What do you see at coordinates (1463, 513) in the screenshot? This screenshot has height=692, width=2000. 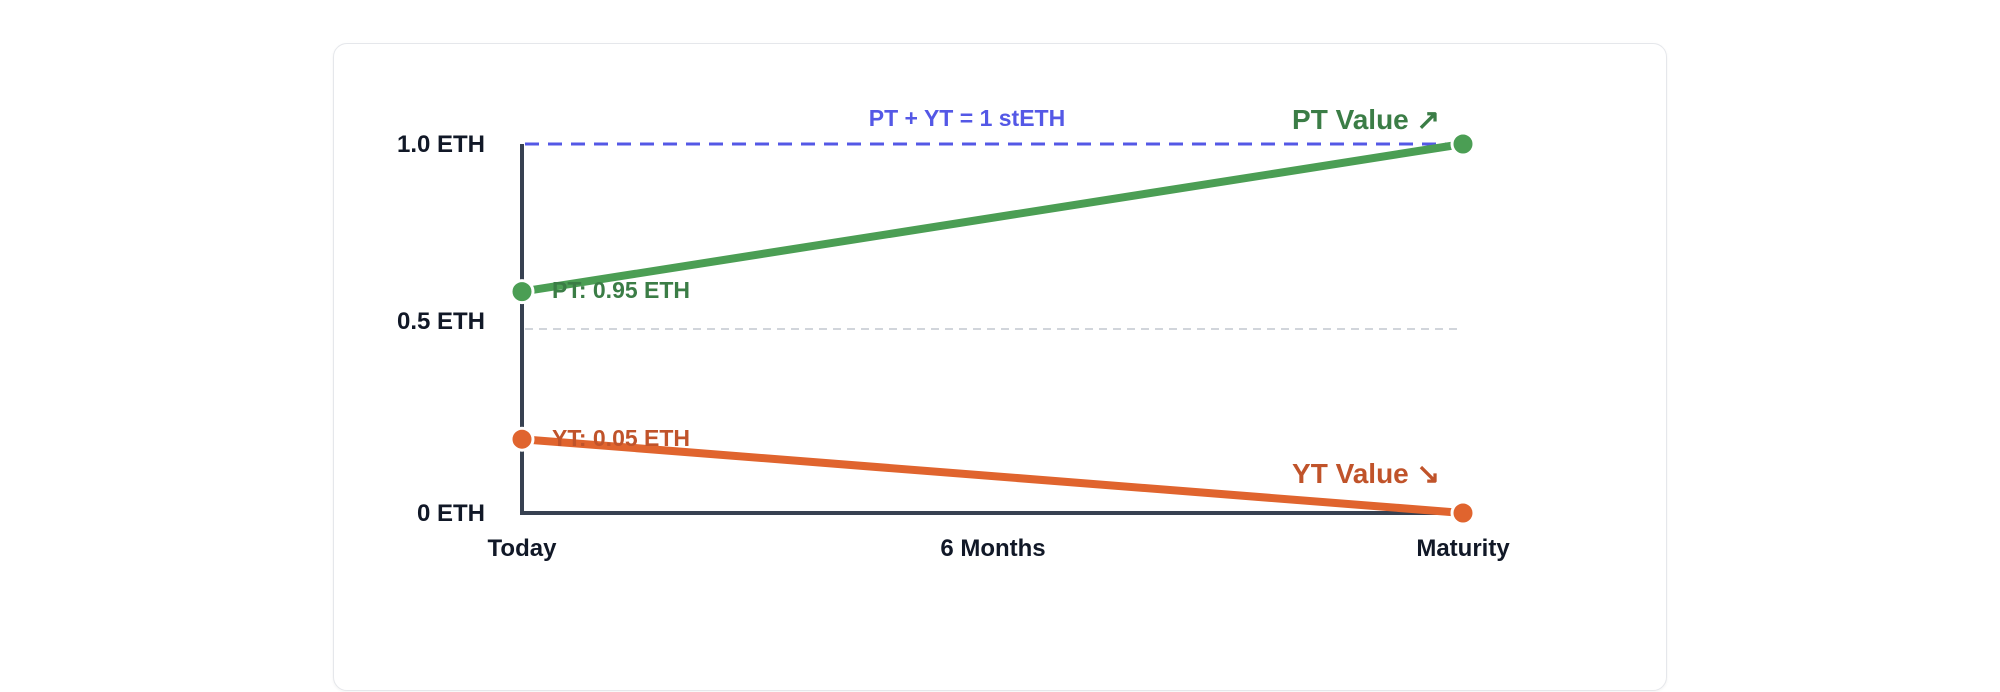 I see `yt-end-point` at bounding box center [1463, 513].